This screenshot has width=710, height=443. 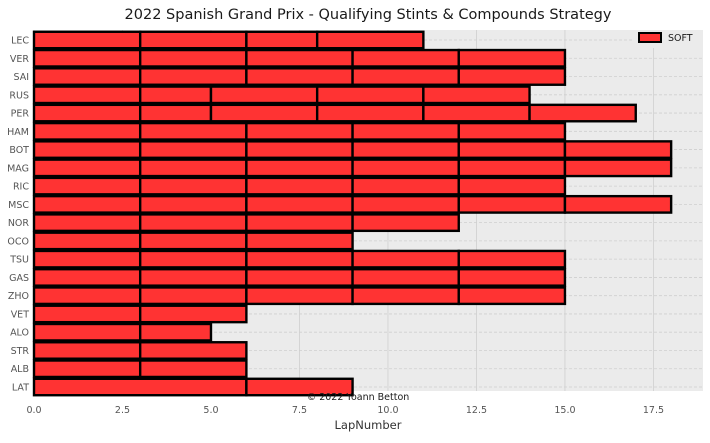 I want to click on x-tick-label: 12.5, so click(x=476, y=410).